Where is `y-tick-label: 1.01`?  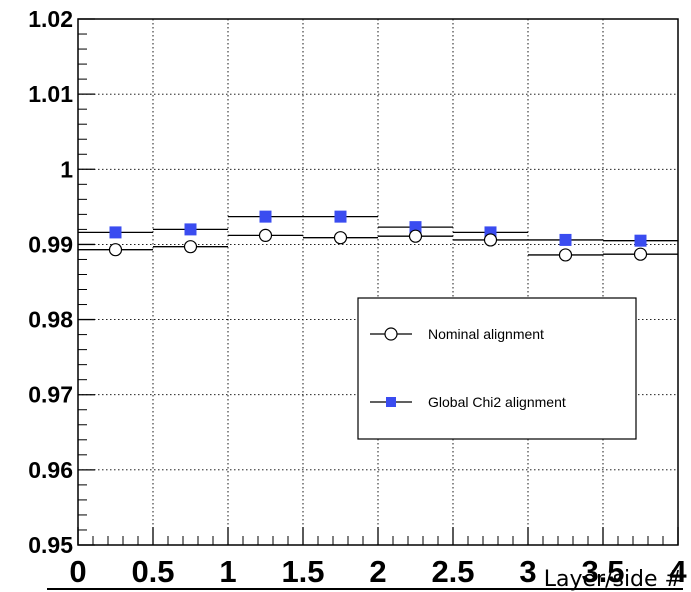
y-tick-label: 1.01 is located at coordinates (50, 94).